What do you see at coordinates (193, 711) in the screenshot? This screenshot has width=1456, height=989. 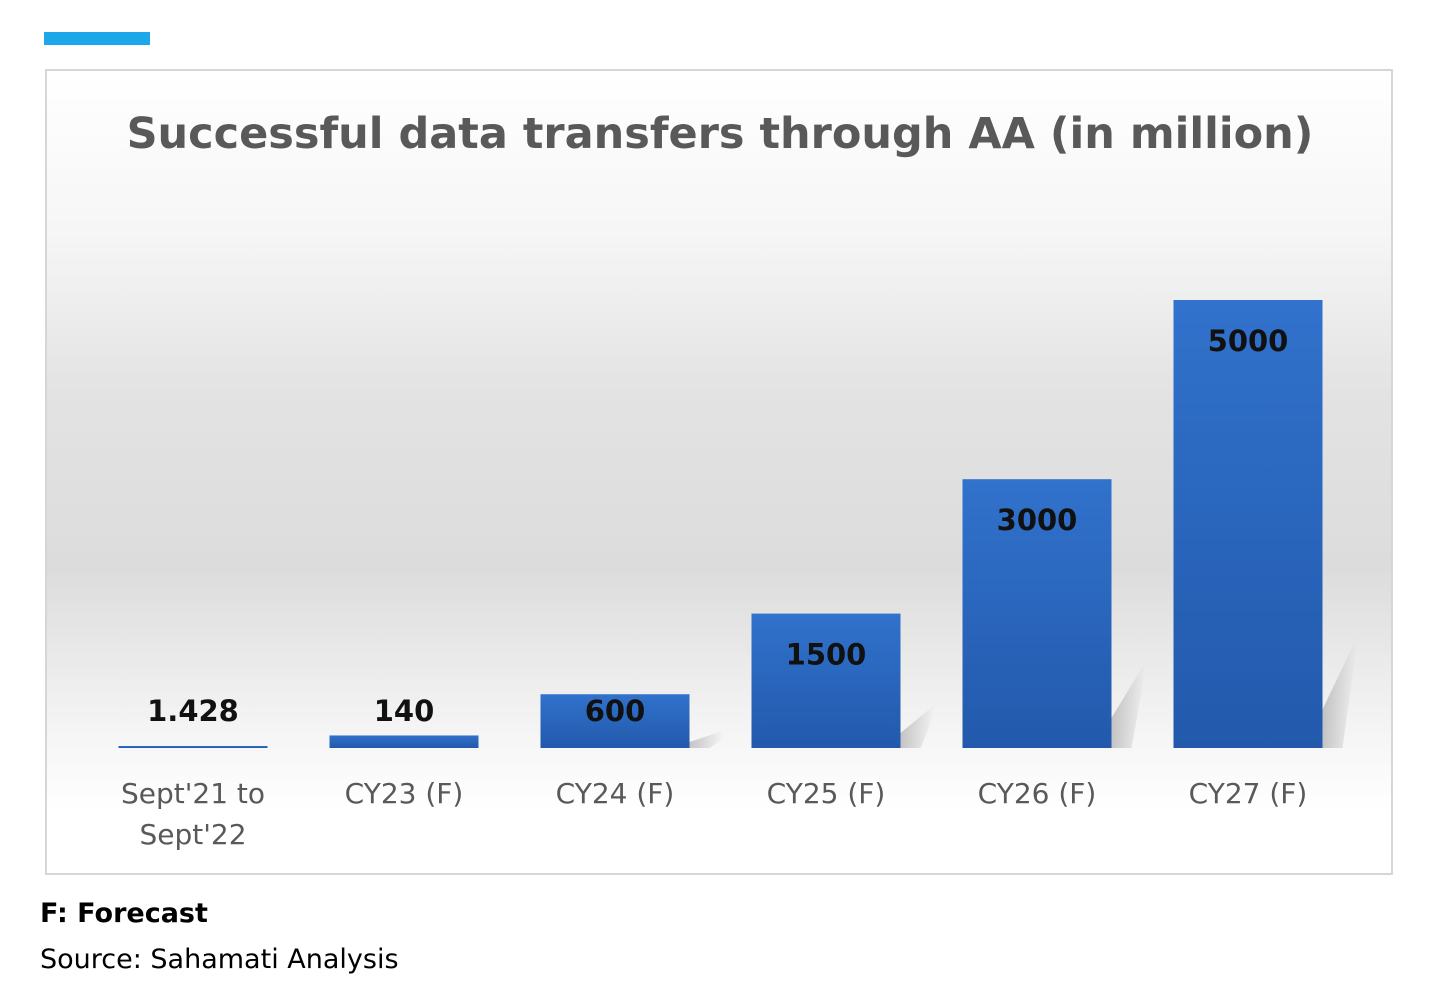 I see `data-label: 1.428` at bounding box center [193, 711].